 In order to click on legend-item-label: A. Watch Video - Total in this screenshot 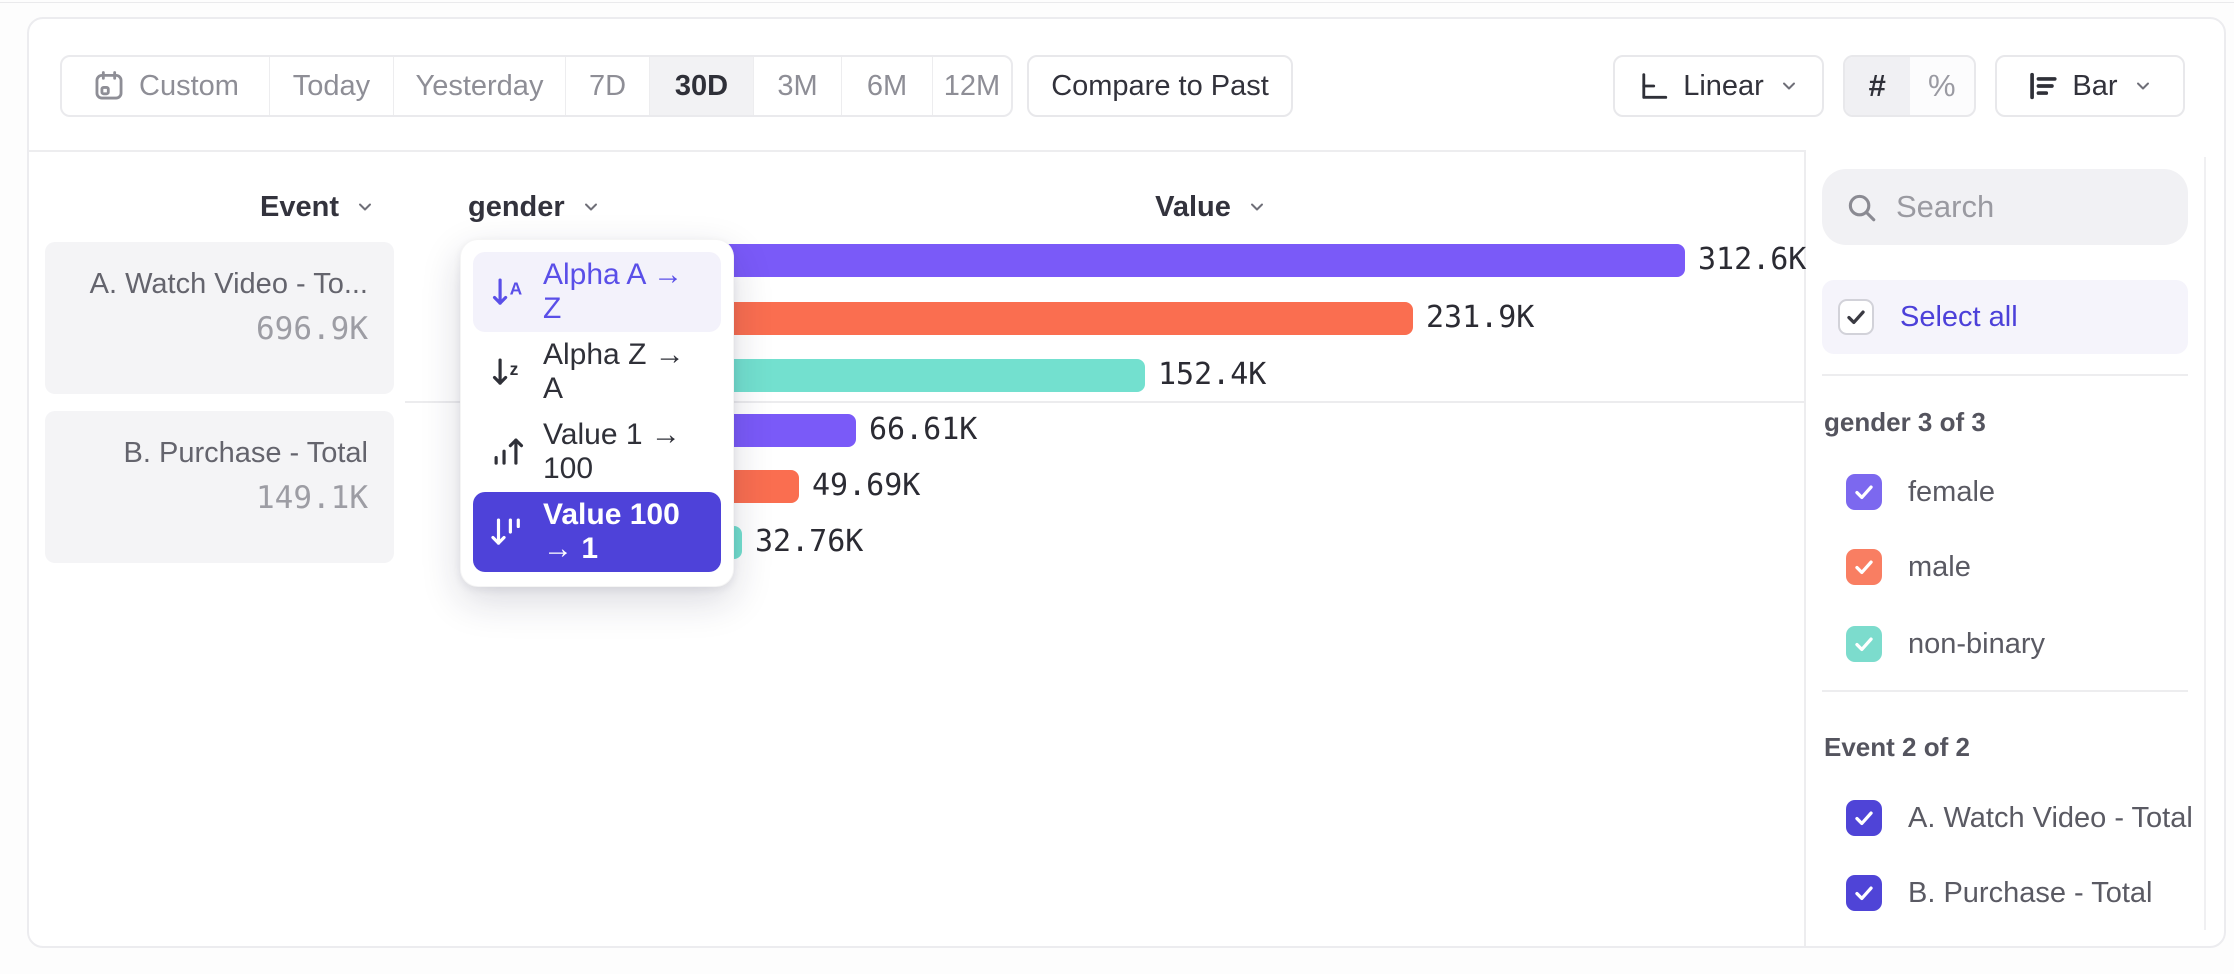, I will do `click(2050, 817)`.